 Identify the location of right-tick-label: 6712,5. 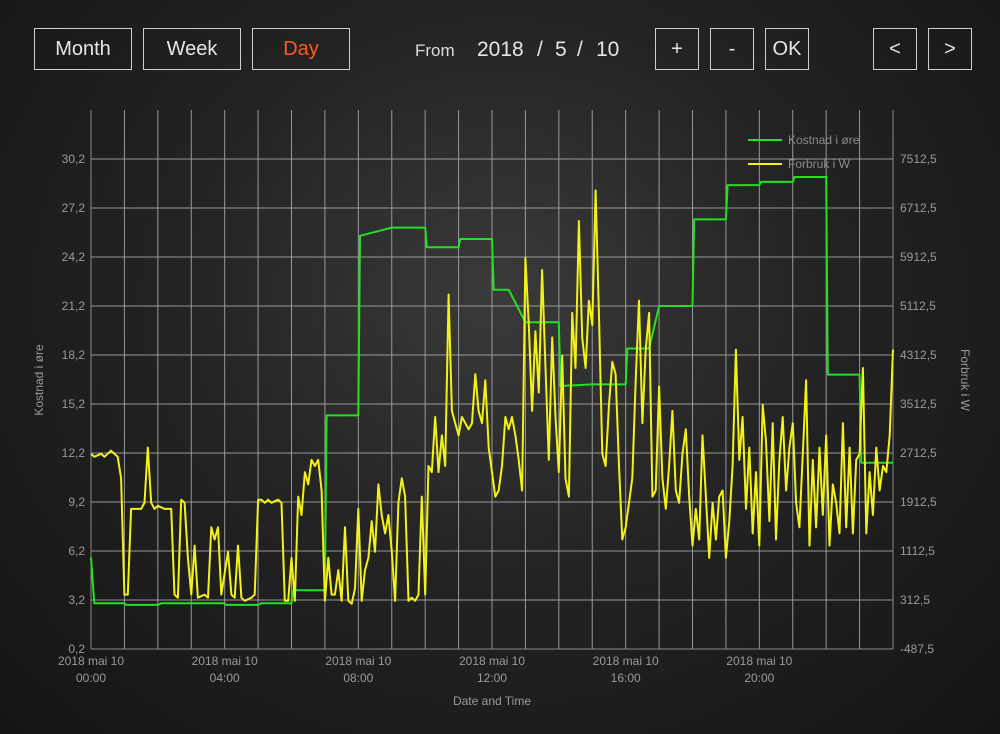
(918, 208).